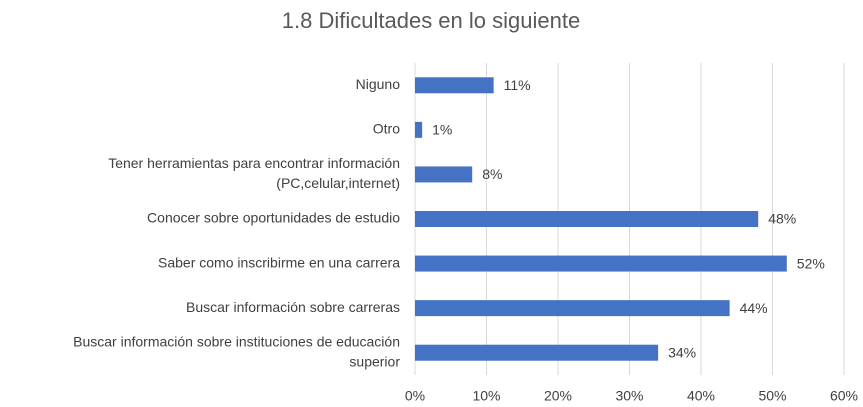 This screenshot has width=863, height=407. Describe the element at coordinates (486, 396) in the screenshot. I see `x-tick-label: 10%` at that location.